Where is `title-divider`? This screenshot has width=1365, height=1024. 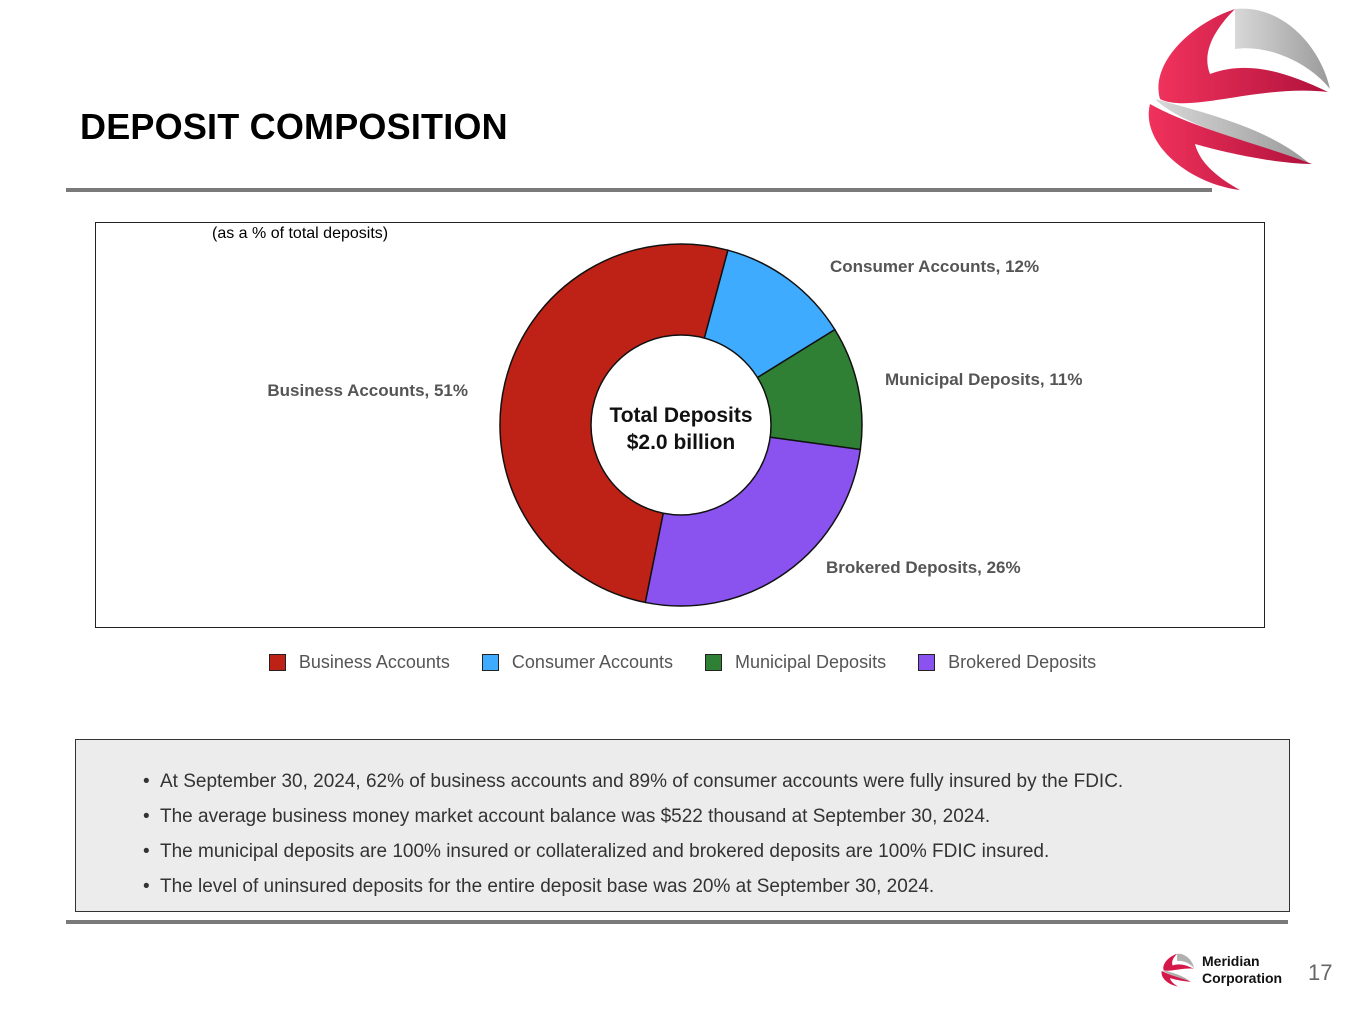
title-divider is located at coordinates (639, 190).